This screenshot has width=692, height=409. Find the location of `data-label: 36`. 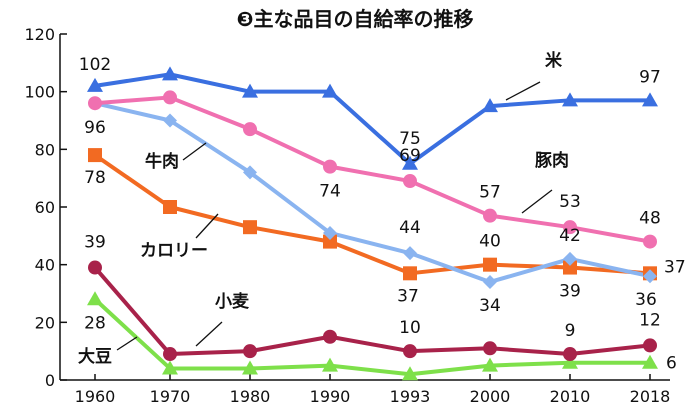

data-label: 36 is located at coordinates (646, 300).